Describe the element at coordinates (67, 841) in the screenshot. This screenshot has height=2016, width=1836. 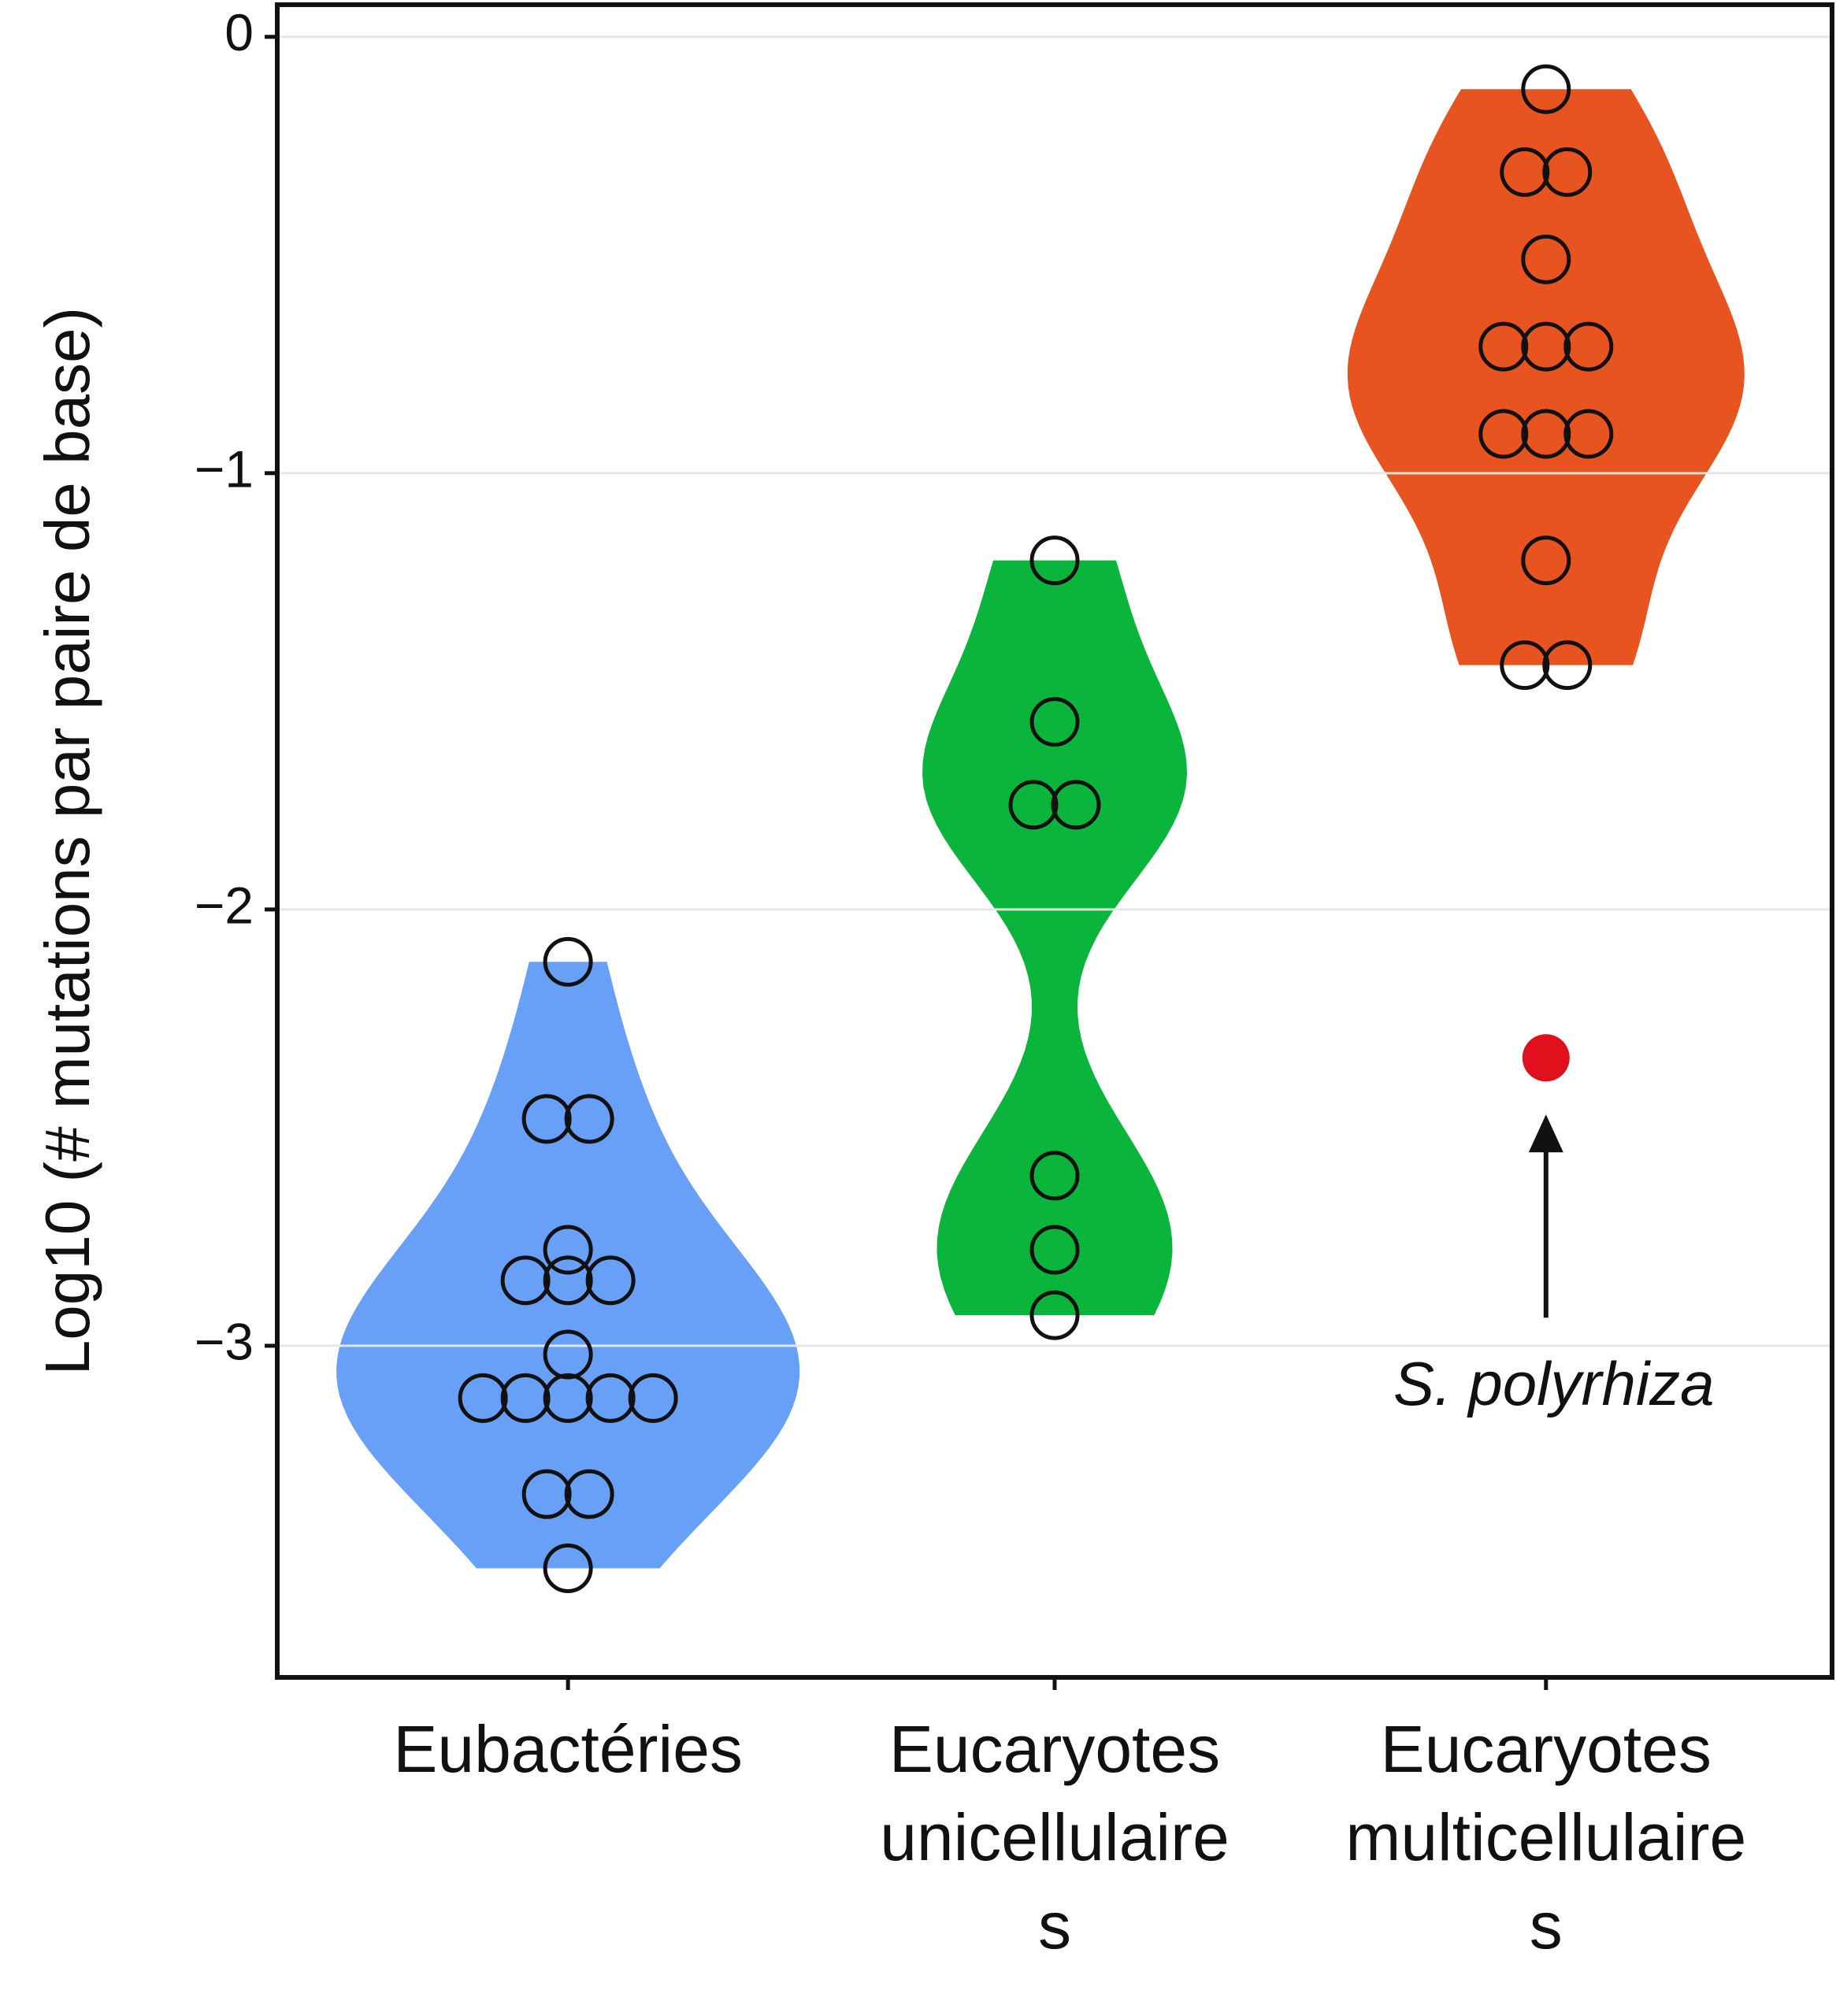
I see `y-axis-label: Log10 (# mutations par paire de base)` at that location.